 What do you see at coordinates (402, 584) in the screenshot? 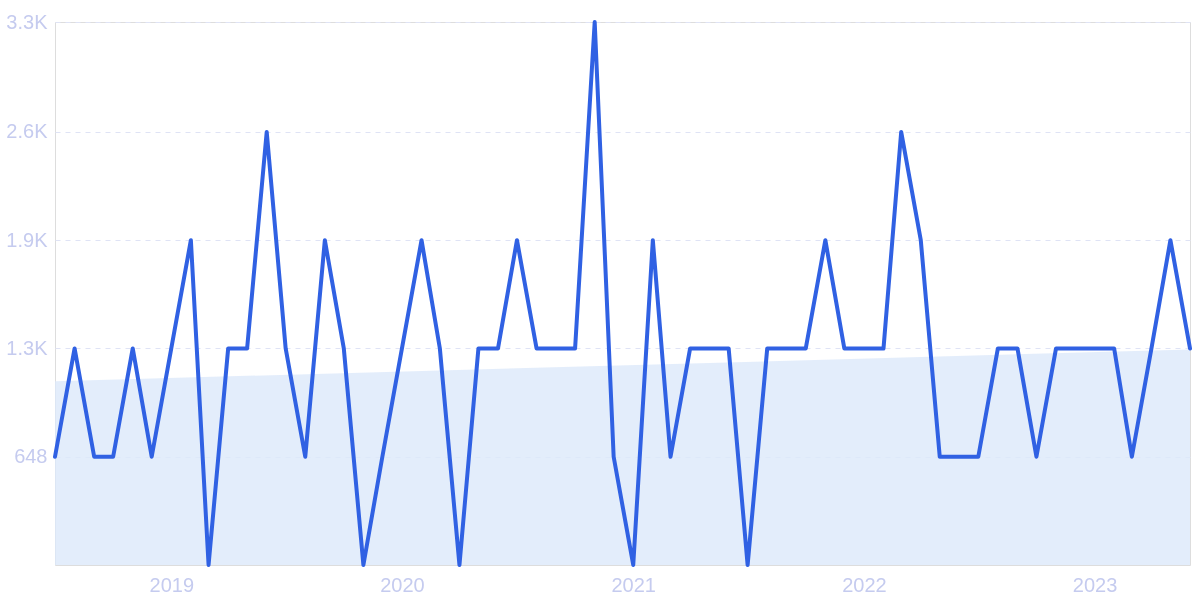
I see `x-tick-label: 2020` at bounding box center [402, 584].